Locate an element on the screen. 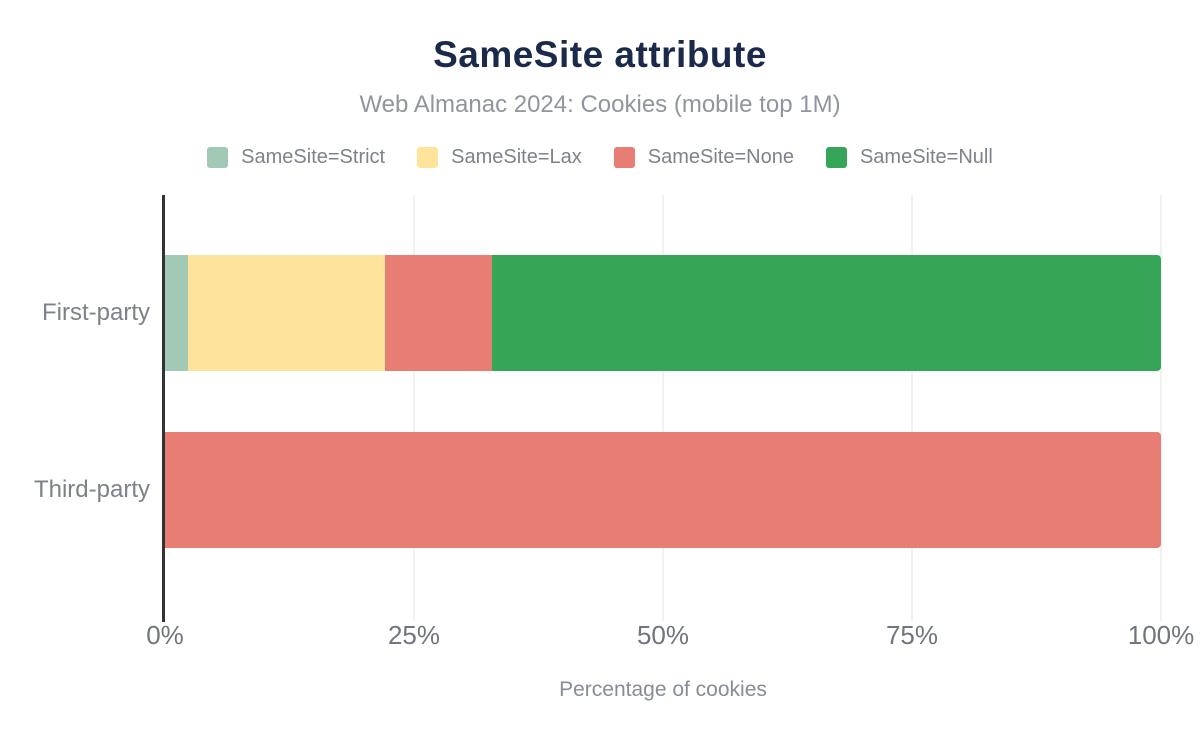 This screenshot has height=742, width=1200. x-tick-0: 0% is located at coordinates (165, 635).